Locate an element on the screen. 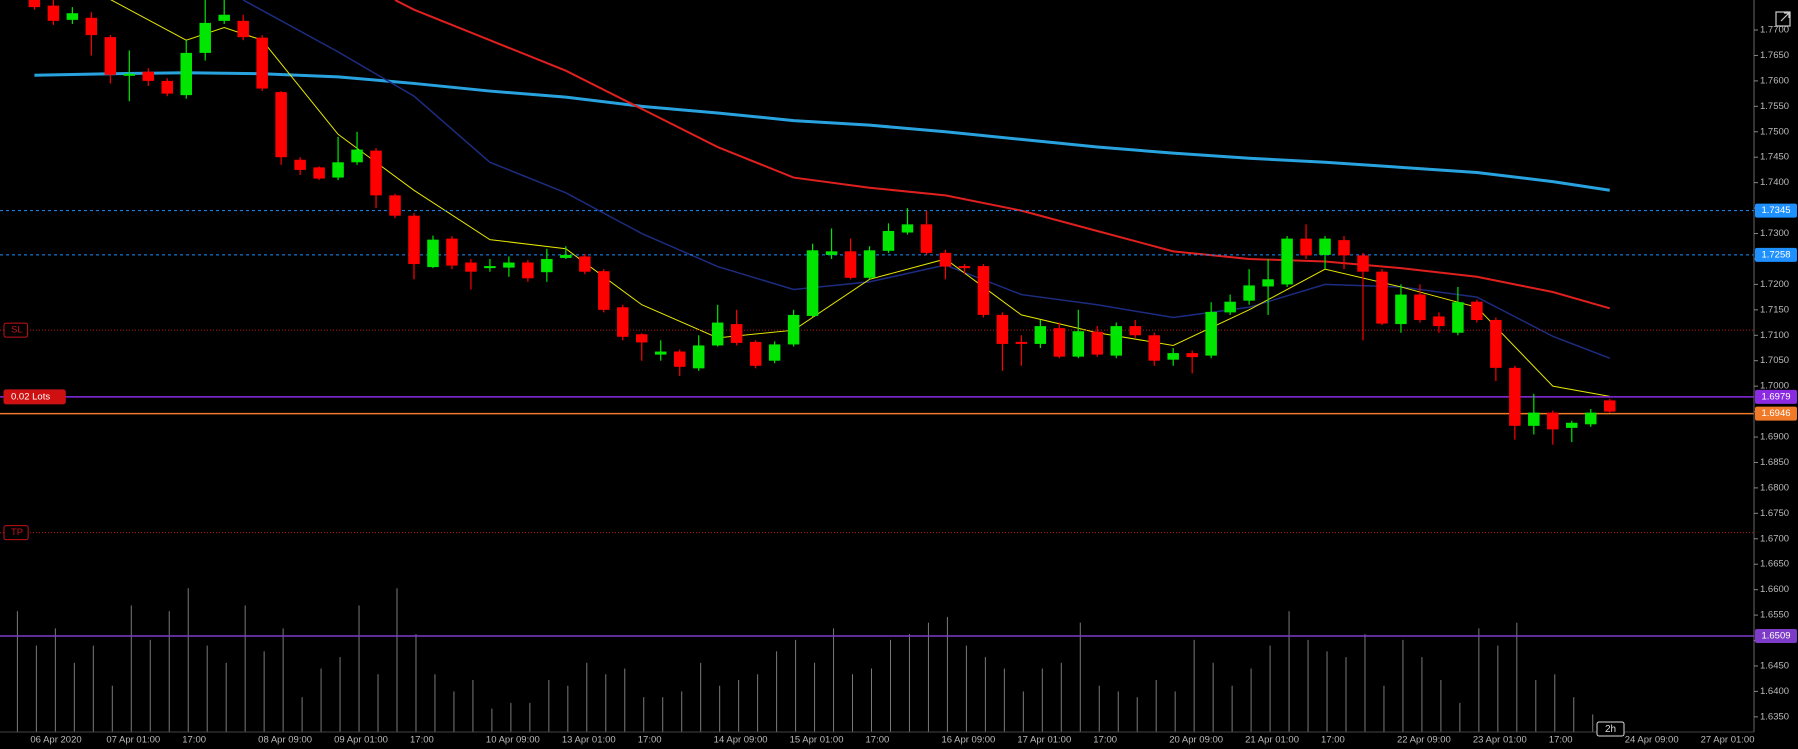 The image size is (1798, 749). y-tick-label: 1.7300 is located at coordinates (1774, 233).